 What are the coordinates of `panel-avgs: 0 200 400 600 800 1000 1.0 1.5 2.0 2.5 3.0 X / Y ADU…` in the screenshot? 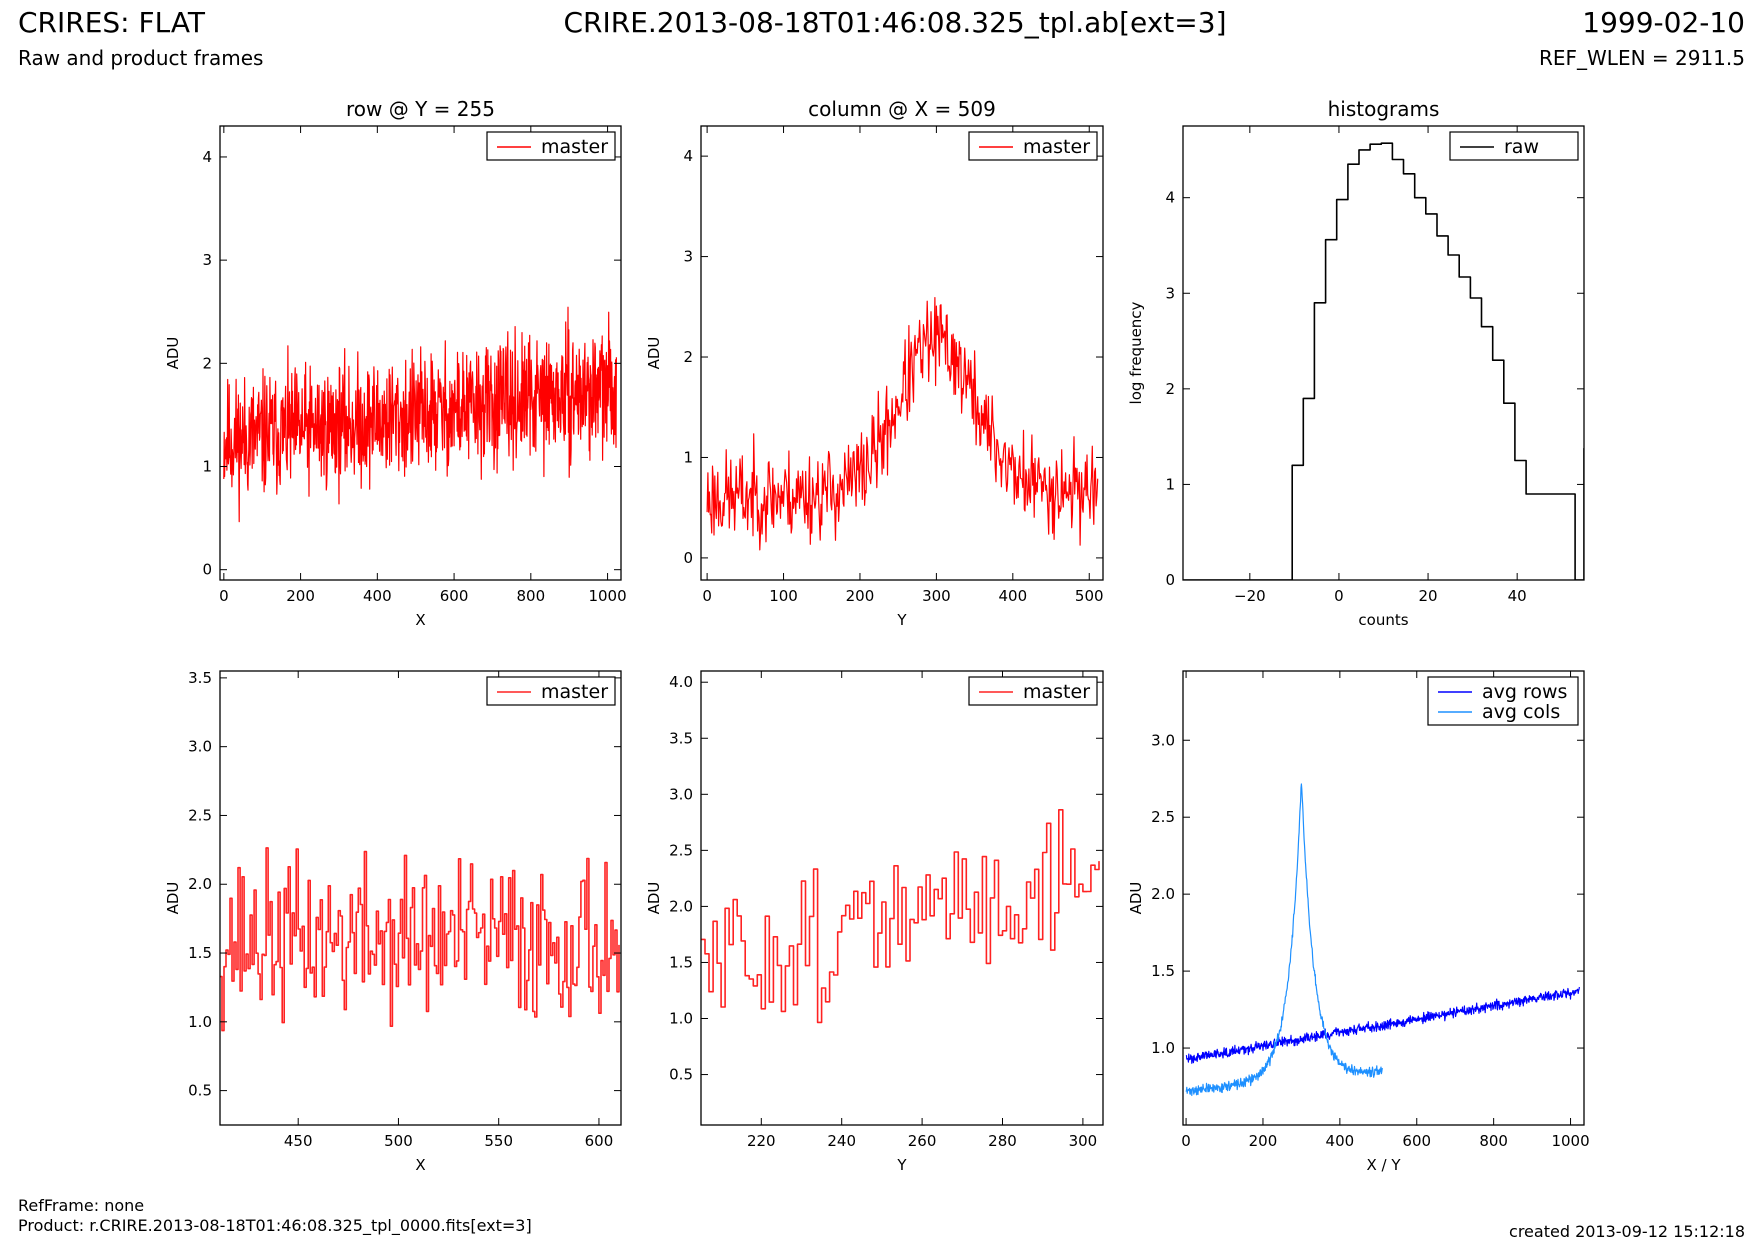 It's located at (1358, 922).